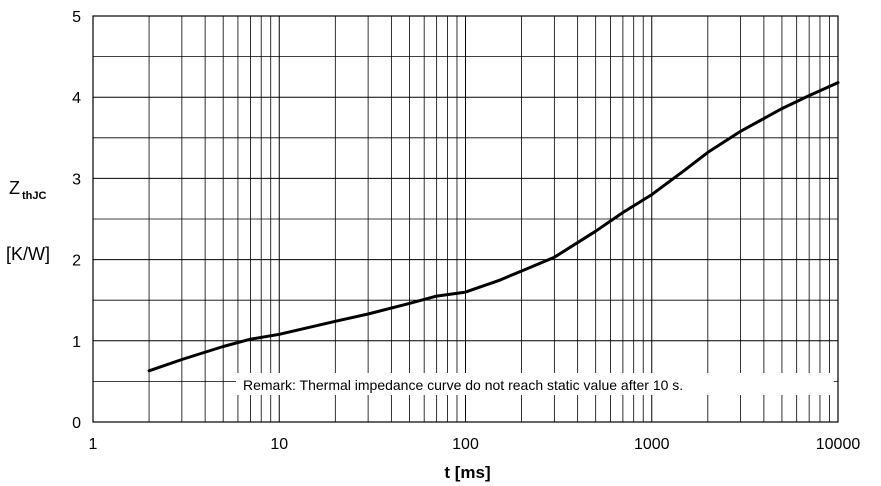 The width and height of the screenshot is (881, 486). What do you see at coordinates (93, 444) in the screenshot?
I see `x-tick-label: 1` at bounding box center [93, 444].